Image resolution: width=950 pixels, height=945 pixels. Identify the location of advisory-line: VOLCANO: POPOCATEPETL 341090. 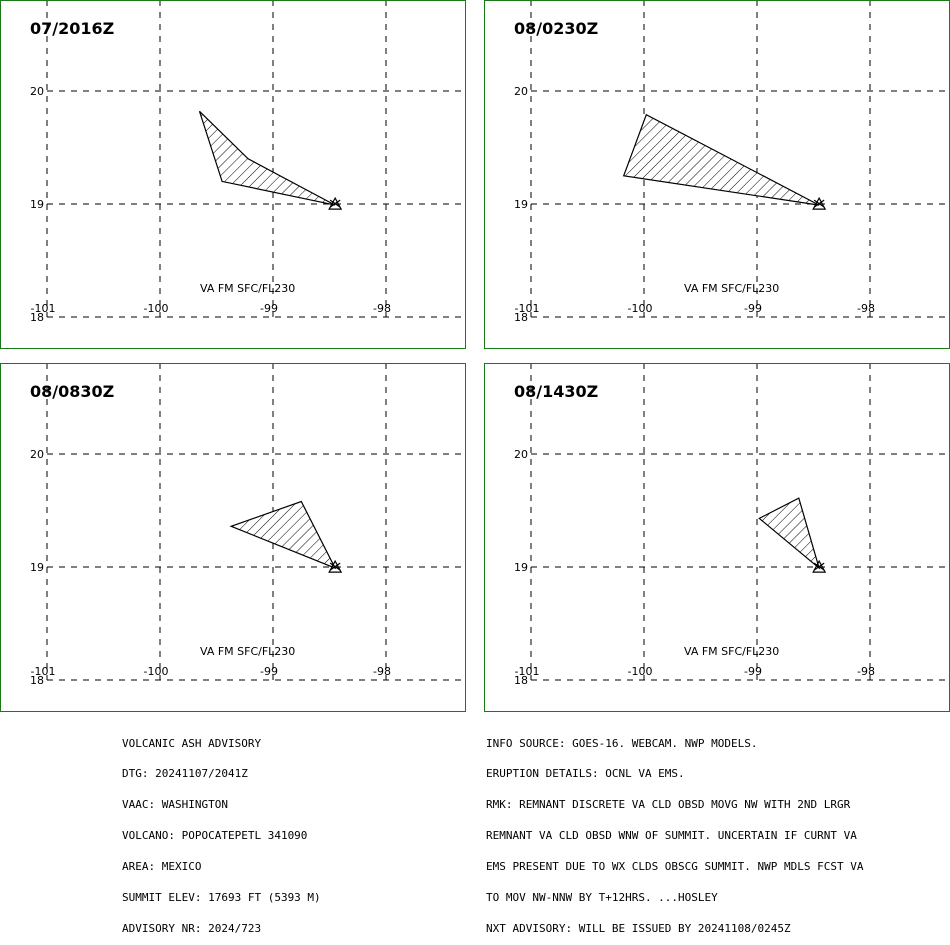
(215, 836).